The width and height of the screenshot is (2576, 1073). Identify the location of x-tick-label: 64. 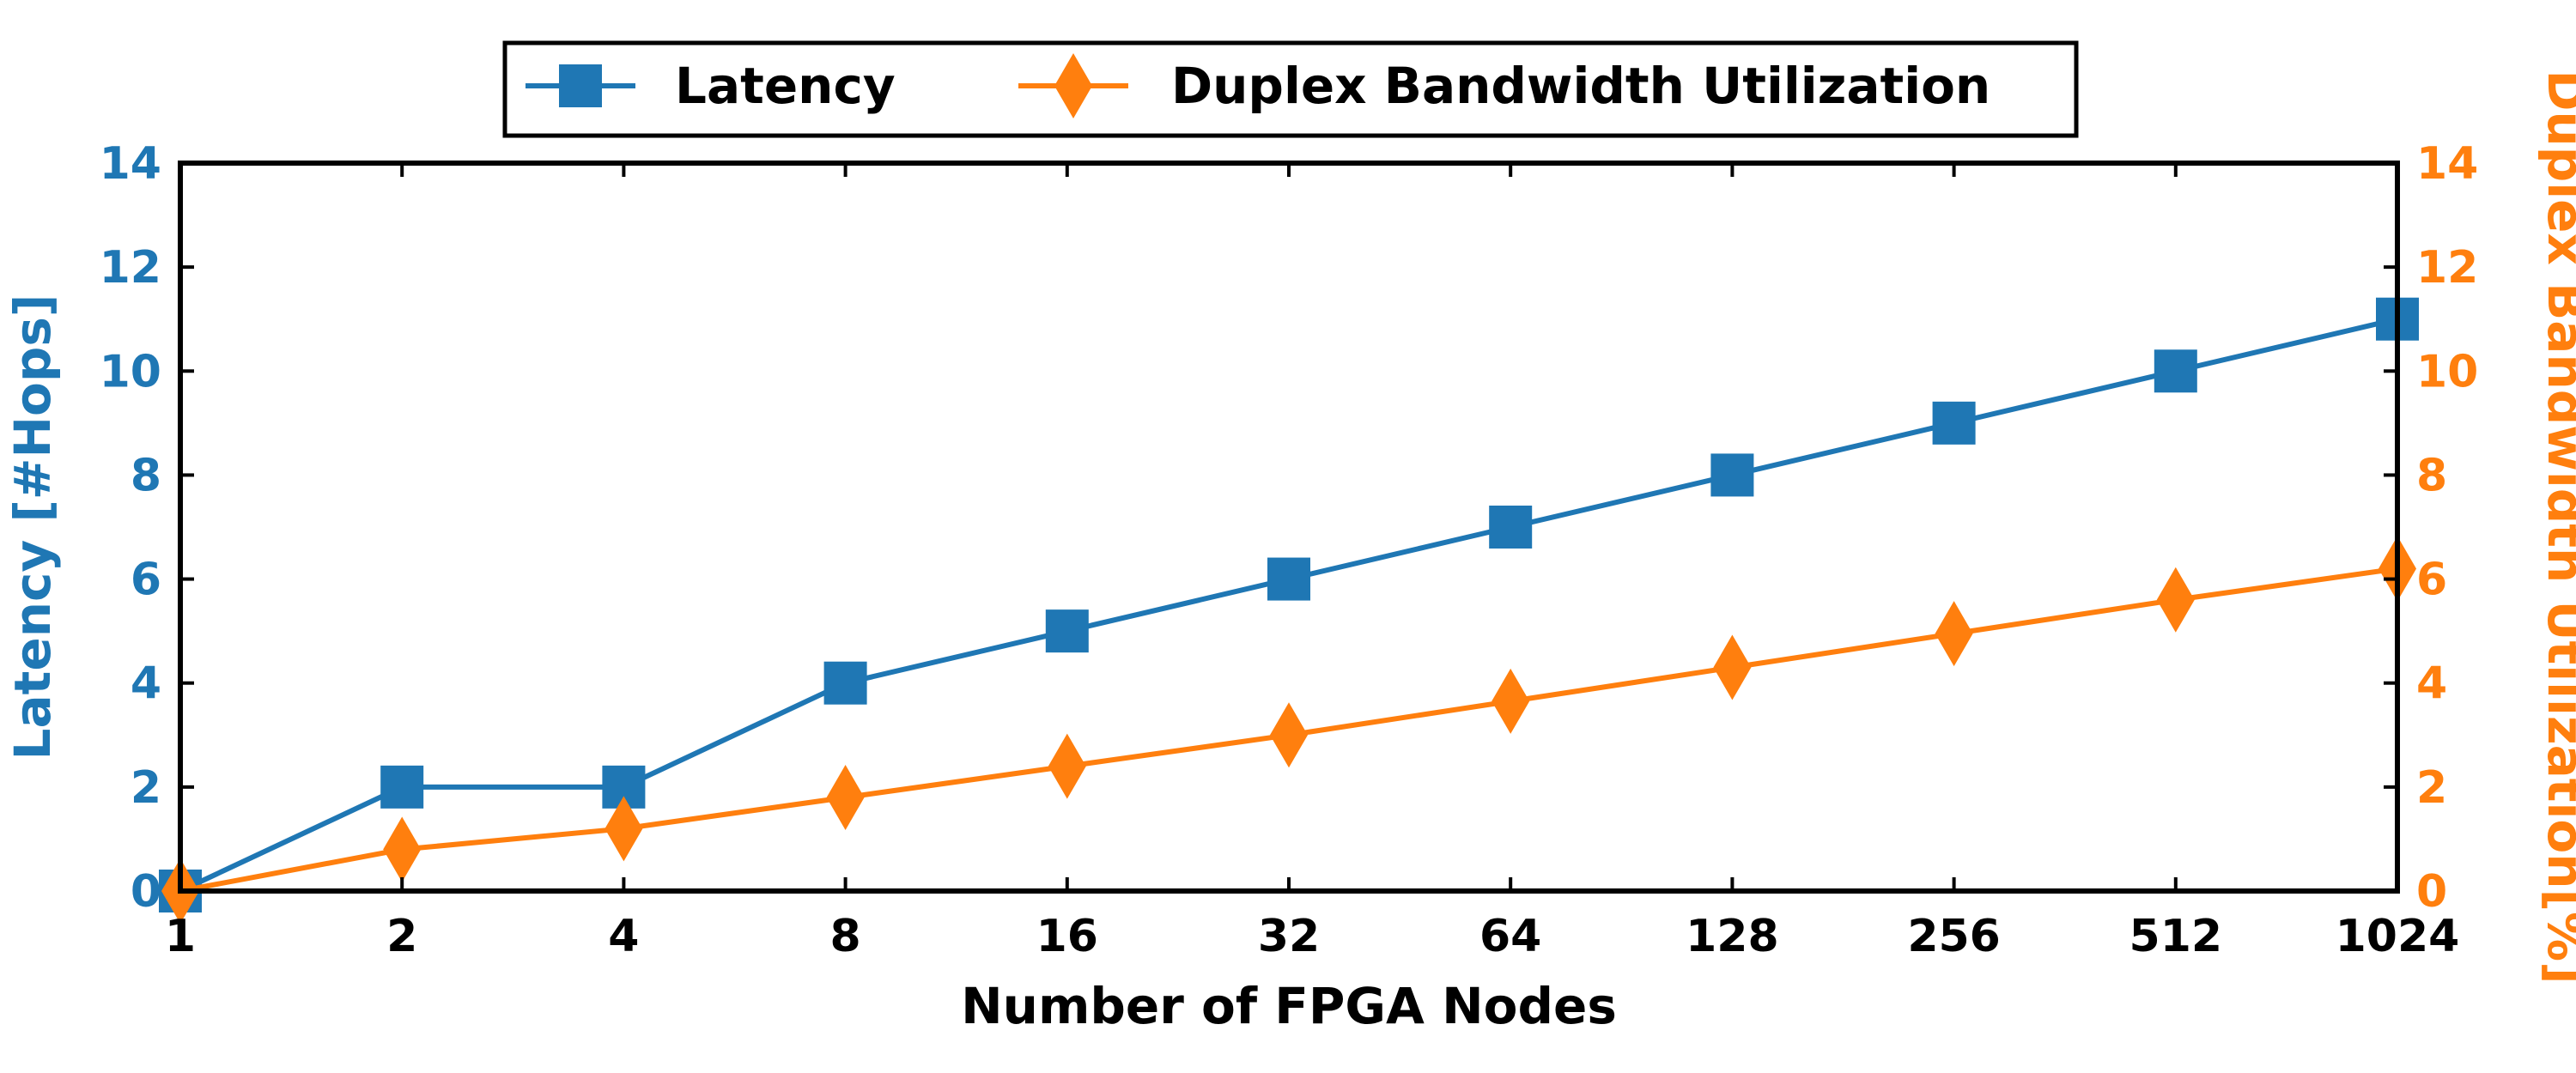
(1510, 937).